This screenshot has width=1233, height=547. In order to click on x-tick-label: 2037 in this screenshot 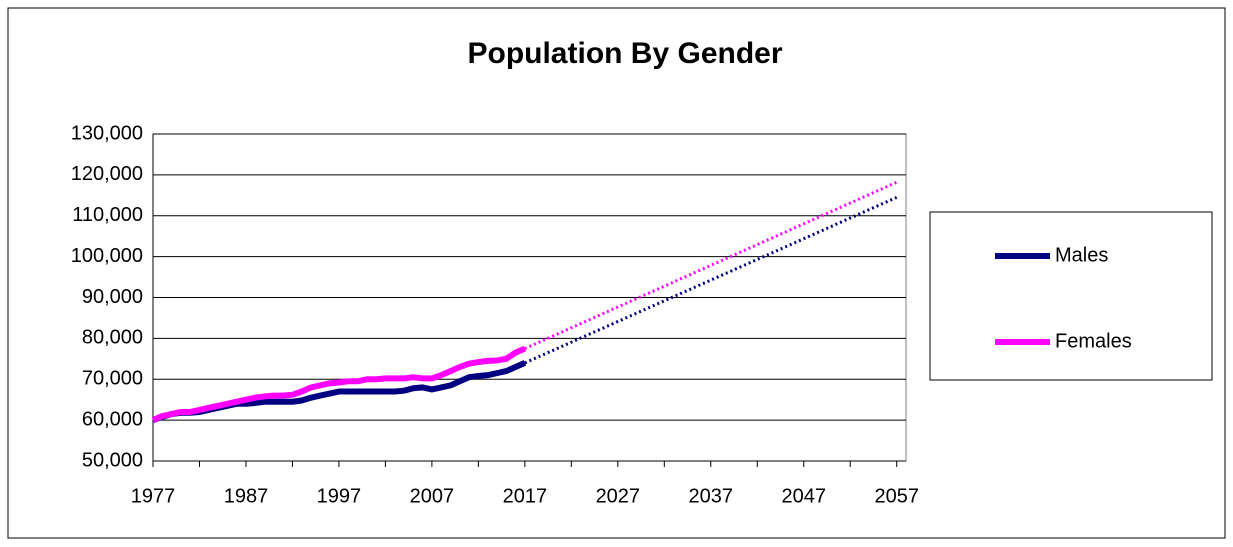, I will do `click(711, 496)`.